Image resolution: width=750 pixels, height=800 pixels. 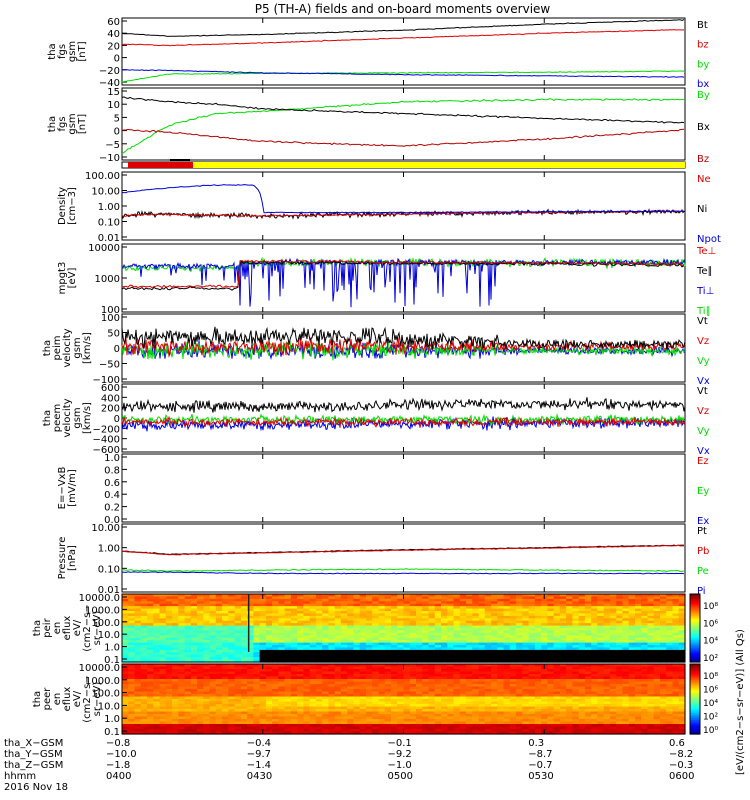 What do you see at coordinates (97, 699) in the screenshot?
I see `y-axis-label: sr−eV)` at bounding box center [97, 699].